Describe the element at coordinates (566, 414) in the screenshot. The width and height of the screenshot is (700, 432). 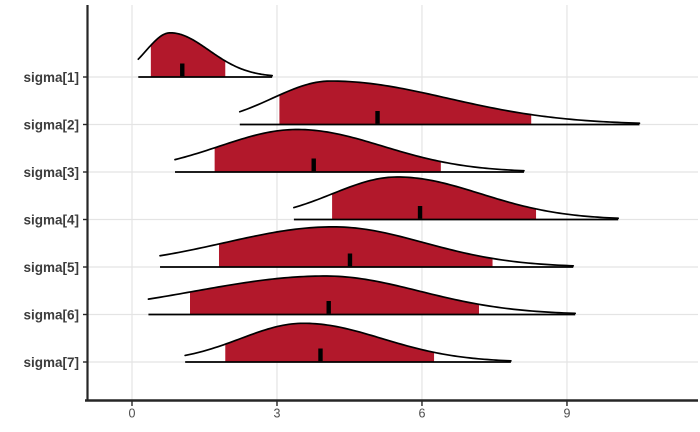
I see `x-axis-tick-label: 9` at that location.